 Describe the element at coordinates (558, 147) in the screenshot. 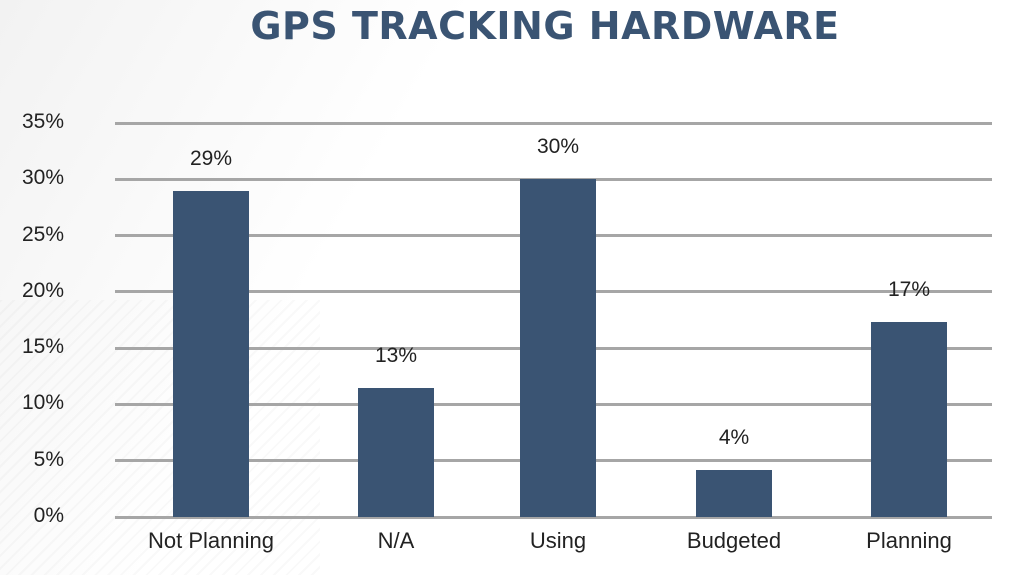

I see `data-label: 30%` at that location.